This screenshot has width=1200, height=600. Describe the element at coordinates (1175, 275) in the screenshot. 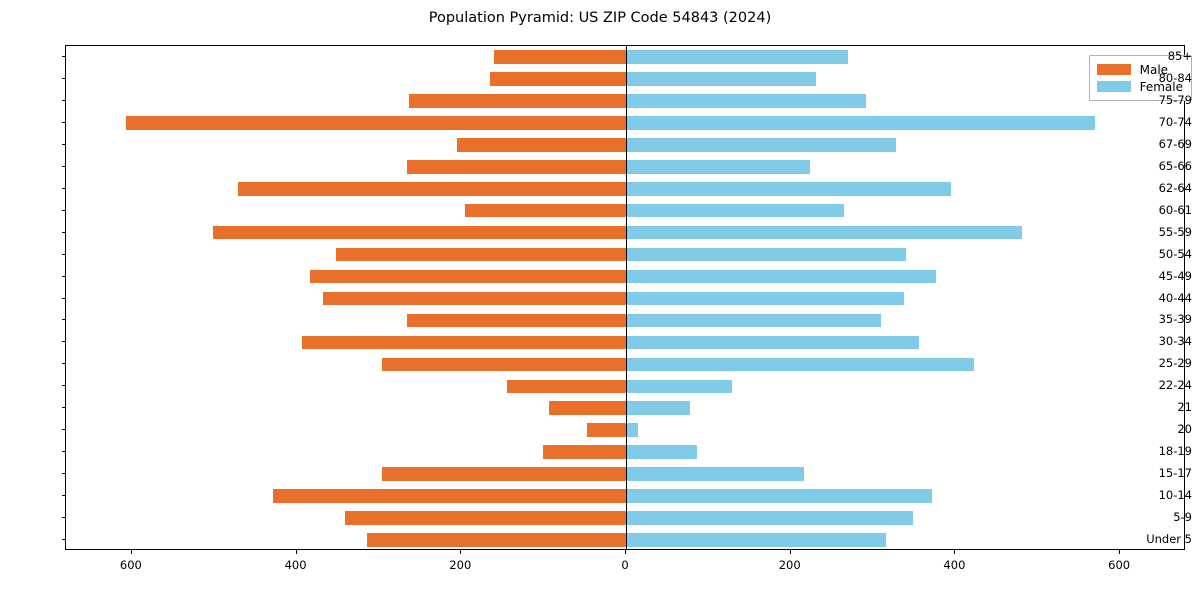

I see `y-tick-label: 45-49` at that location.